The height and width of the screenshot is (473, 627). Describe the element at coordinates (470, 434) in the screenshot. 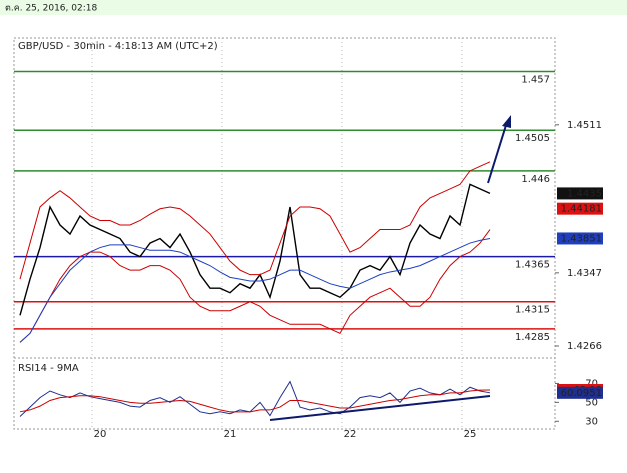

I see `x-tick-label: 25` at that location.